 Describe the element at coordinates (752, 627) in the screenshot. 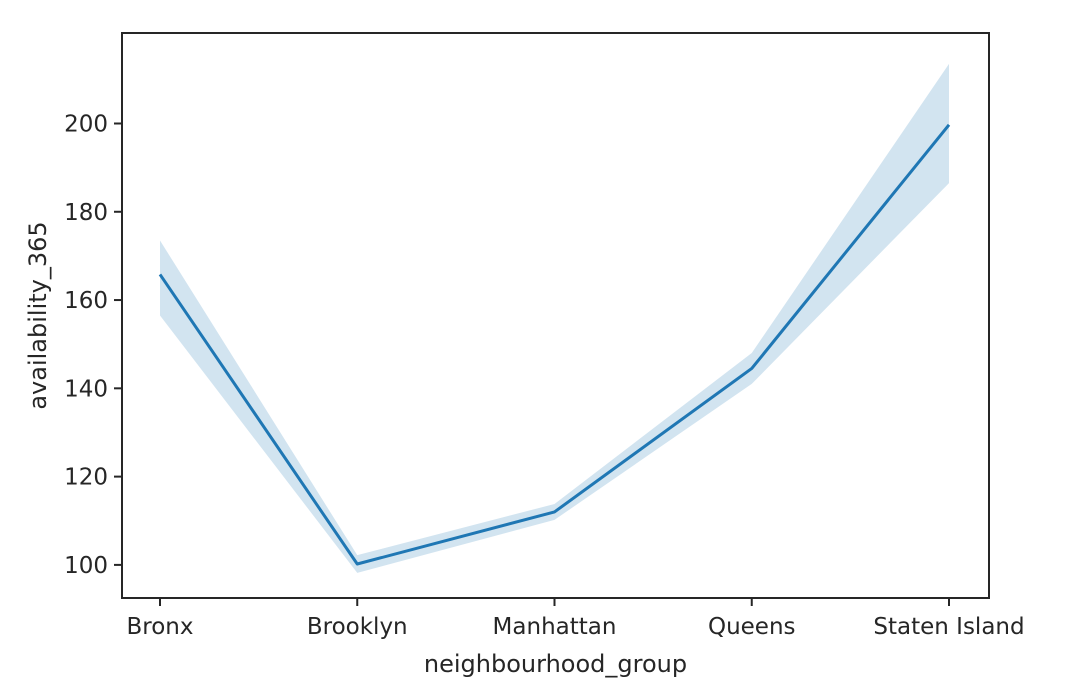

I see `x-tick-label: Queens` at that location.